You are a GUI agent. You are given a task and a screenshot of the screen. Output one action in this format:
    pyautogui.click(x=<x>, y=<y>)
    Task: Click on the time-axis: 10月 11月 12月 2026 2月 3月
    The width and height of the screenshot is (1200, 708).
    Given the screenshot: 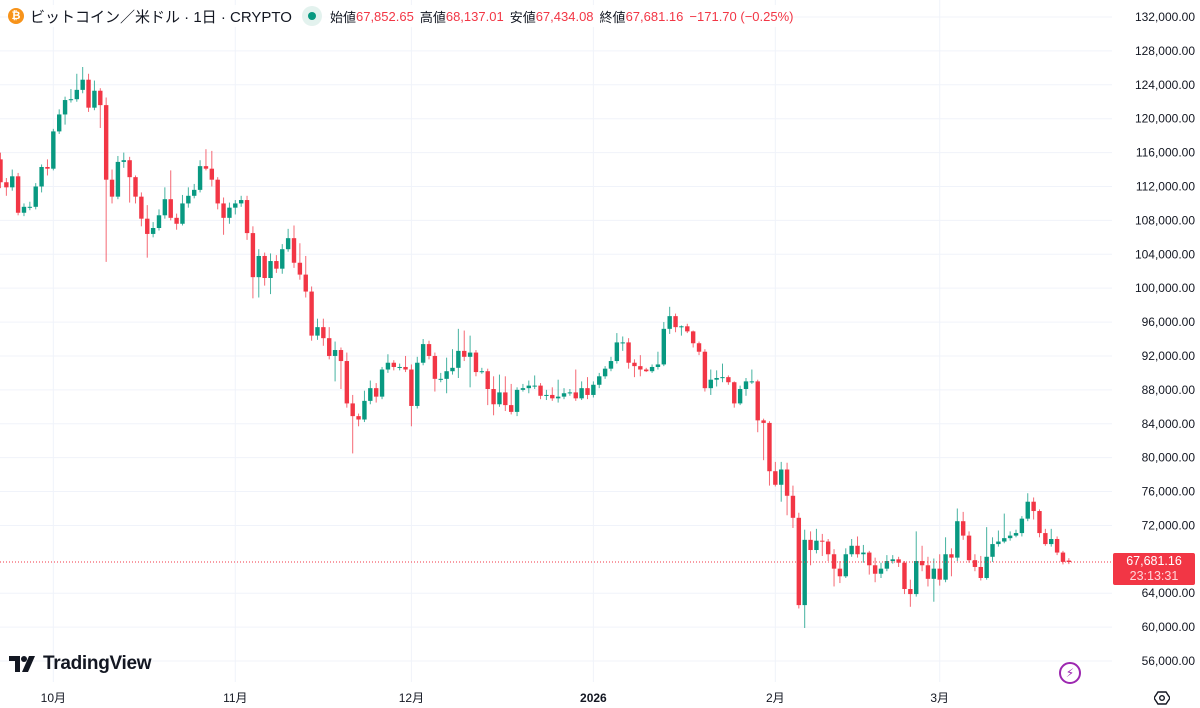 What is the action you would take?
    pyautogui.click(x=495, y=698)
    